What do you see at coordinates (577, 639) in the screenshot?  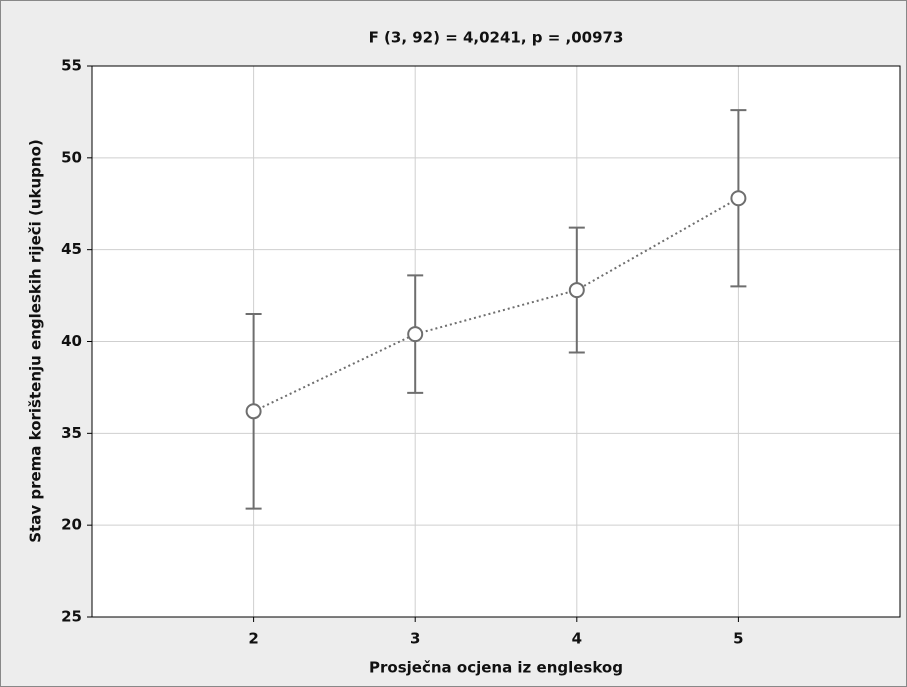 I see `x-tick-label: 4` at bounding box center [577, 639].